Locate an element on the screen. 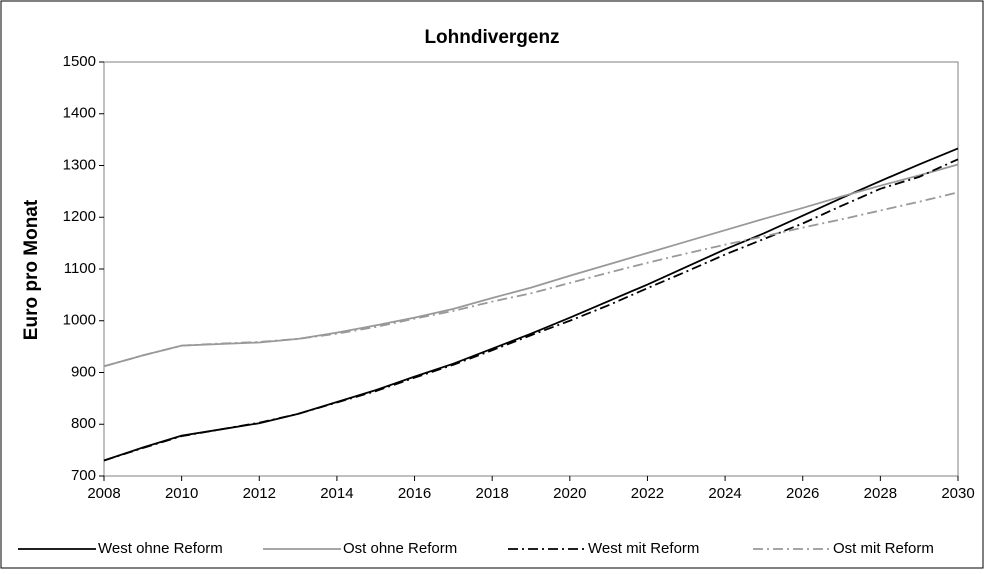 This screenshot has height=574, width=984. y-tick-label: 1200 is located at coordinates (79, 216).